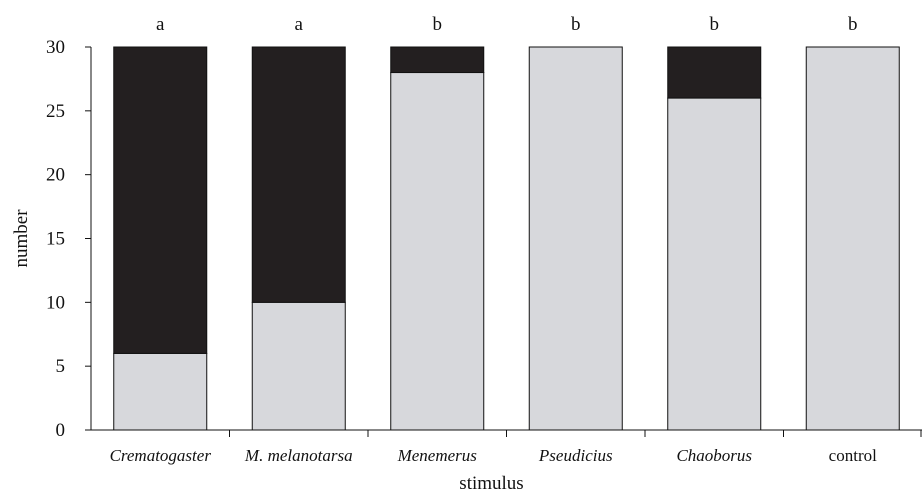  I want to click on y-tick-label: 25, so click(55, 111).